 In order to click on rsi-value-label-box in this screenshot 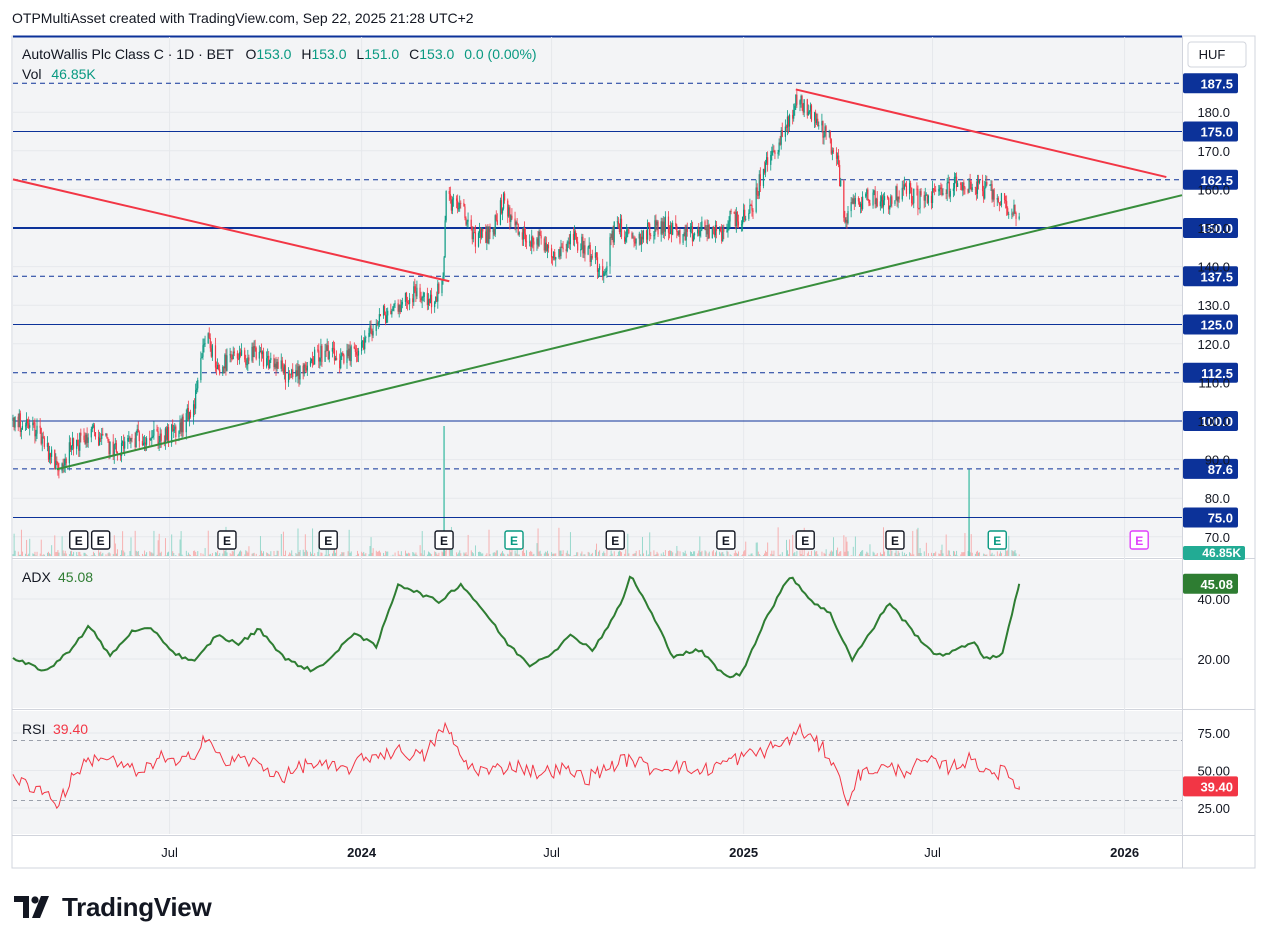, I will do `click(1210, 786)`.